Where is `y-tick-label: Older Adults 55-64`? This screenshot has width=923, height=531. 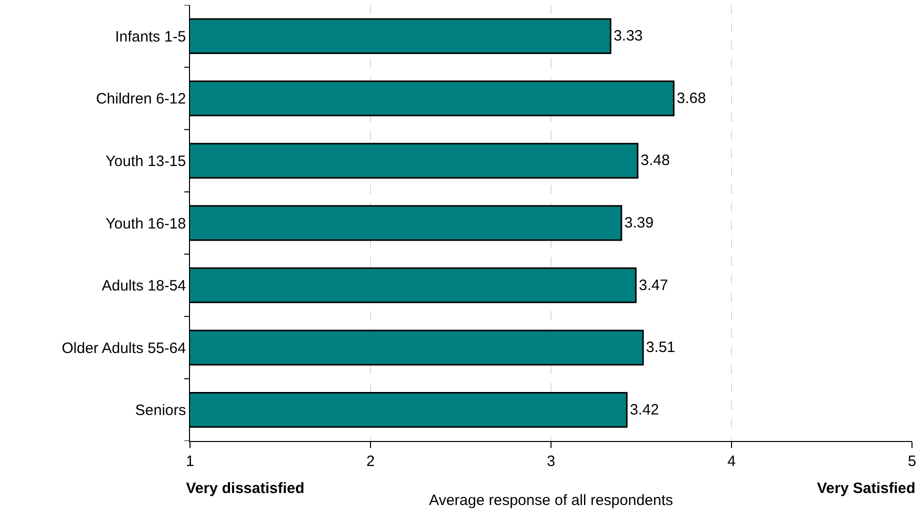
y-tick-label: Older Adults 55-64 is located at coordinates (124, 348).